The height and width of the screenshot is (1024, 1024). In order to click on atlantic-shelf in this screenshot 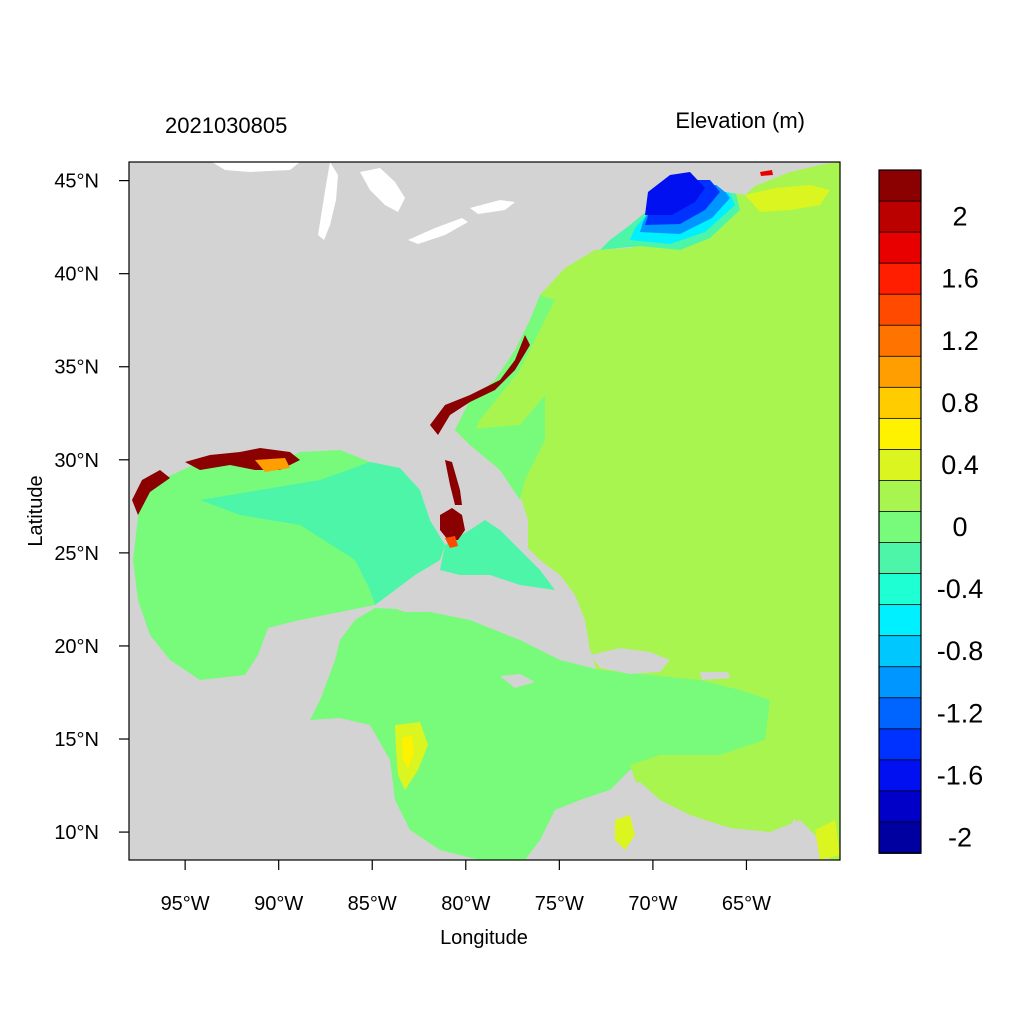, I will do `click(505, 367)`.